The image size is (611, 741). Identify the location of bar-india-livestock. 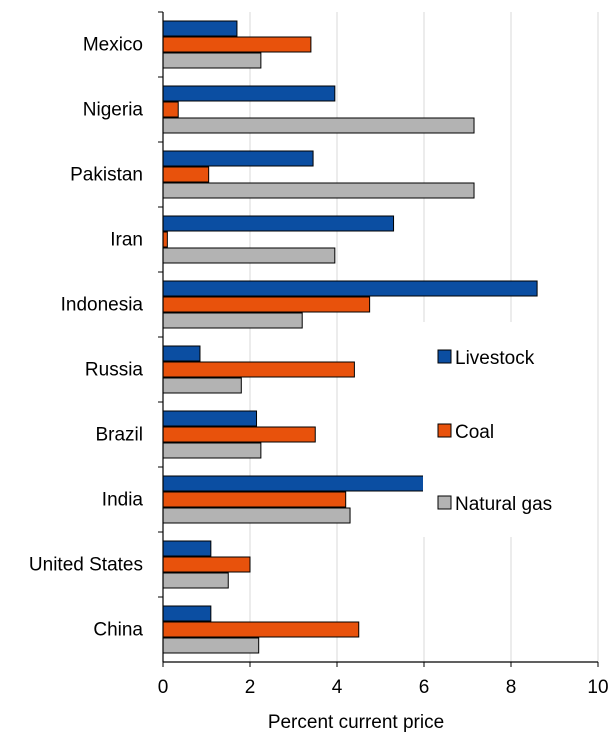
(293, 483).